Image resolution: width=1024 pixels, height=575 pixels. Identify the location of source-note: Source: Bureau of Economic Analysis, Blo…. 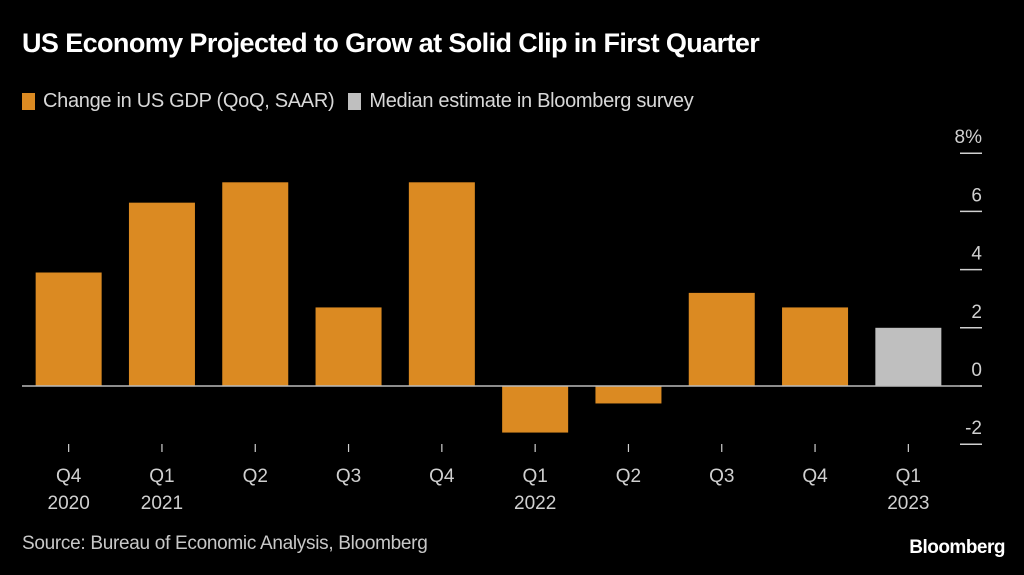
(225, 543).